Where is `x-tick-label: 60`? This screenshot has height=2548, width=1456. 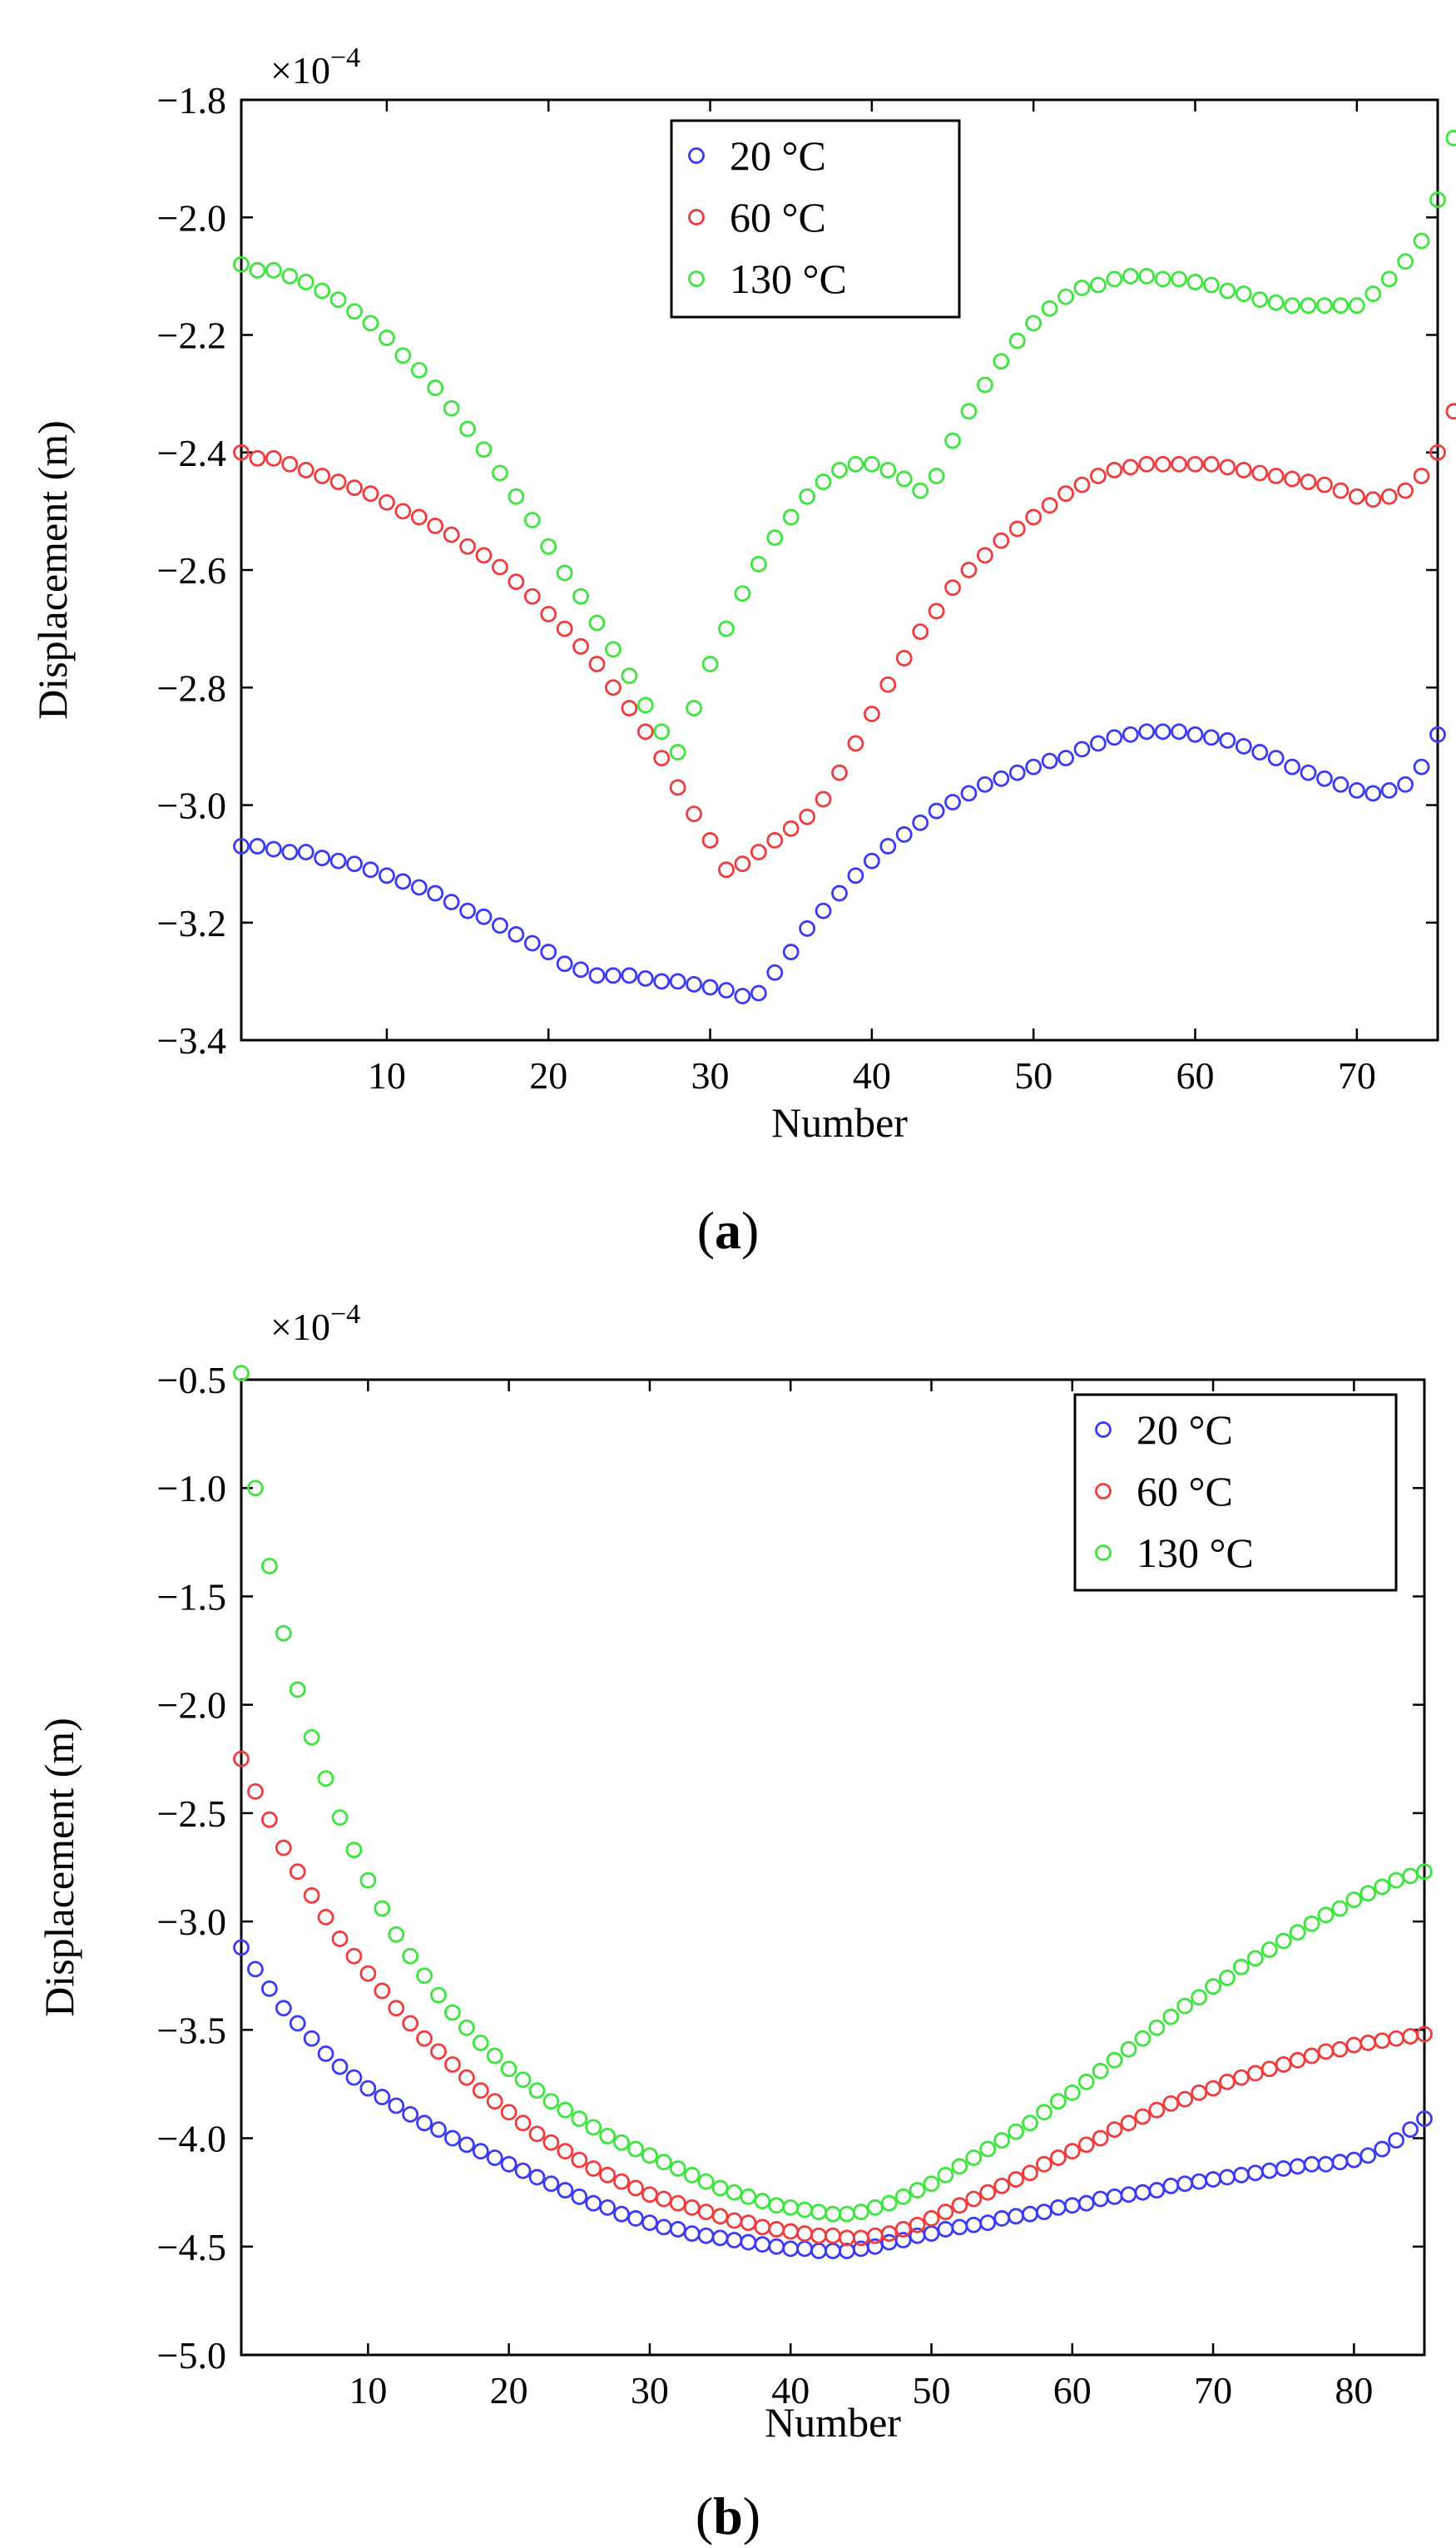 x-tick-label: 60 is located at coordinates (1072, 2391).